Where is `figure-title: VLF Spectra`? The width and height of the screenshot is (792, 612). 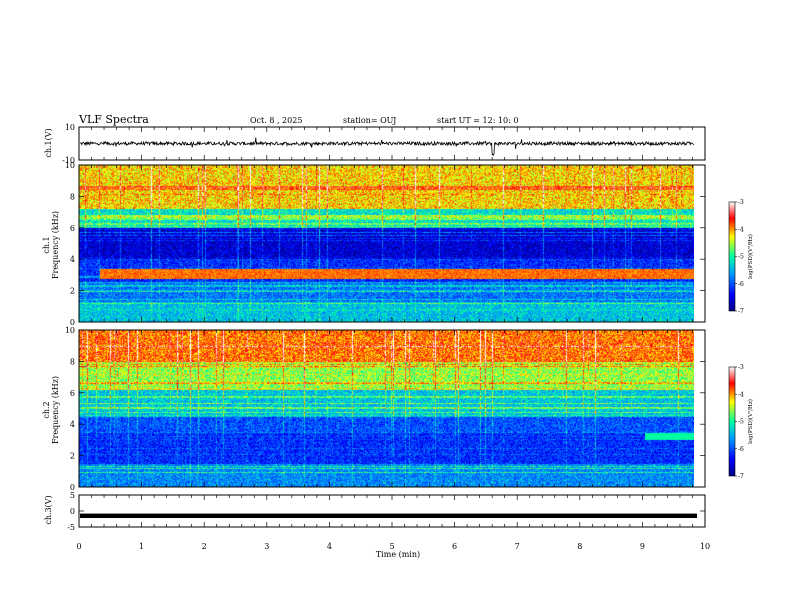 figure-title: VLF Spectra is located at coordinates (113, 119).